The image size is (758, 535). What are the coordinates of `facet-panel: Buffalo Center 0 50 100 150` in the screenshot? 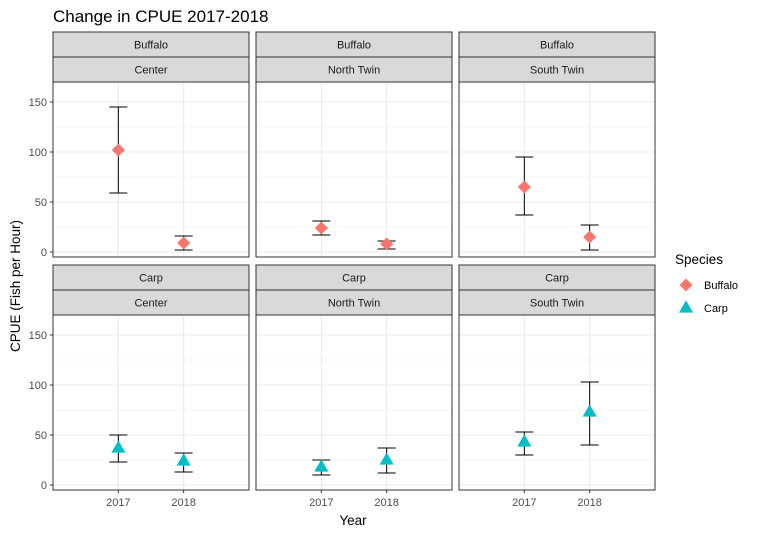 It's located at (139, 145).